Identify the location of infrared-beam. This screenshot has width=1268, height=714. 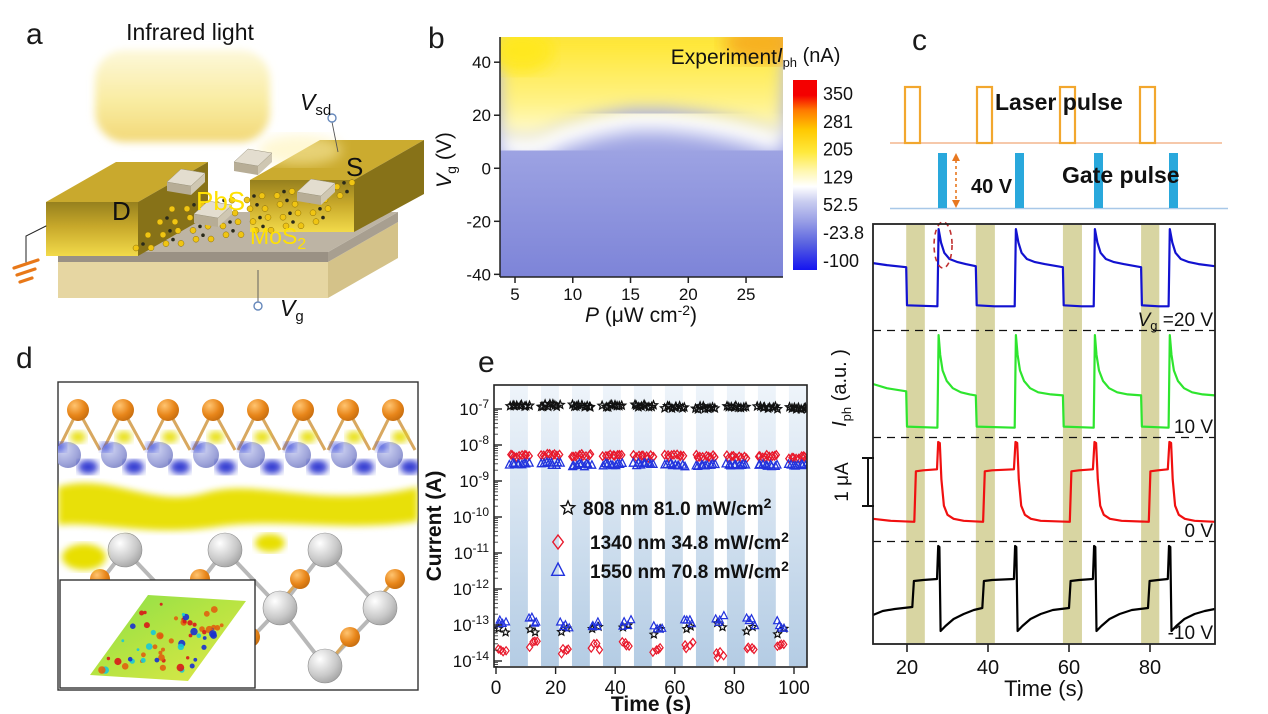
(182, 96).